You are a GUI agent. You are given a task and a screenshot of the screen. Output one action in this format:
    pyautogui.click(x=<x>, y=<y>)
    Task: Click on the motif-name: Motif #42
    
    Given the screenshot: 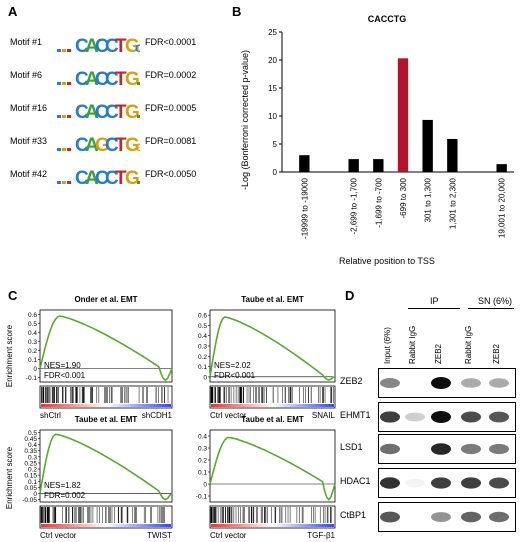 What is the action you would take?
    pyautogui.click(x=29, y=174)
    